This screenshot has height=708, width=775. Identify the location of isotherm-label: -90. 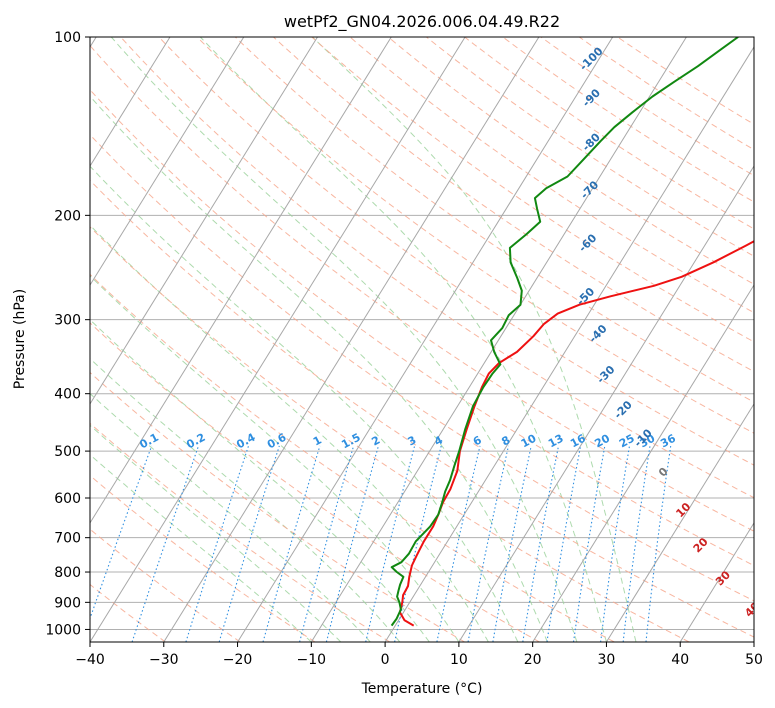
(591, 97).